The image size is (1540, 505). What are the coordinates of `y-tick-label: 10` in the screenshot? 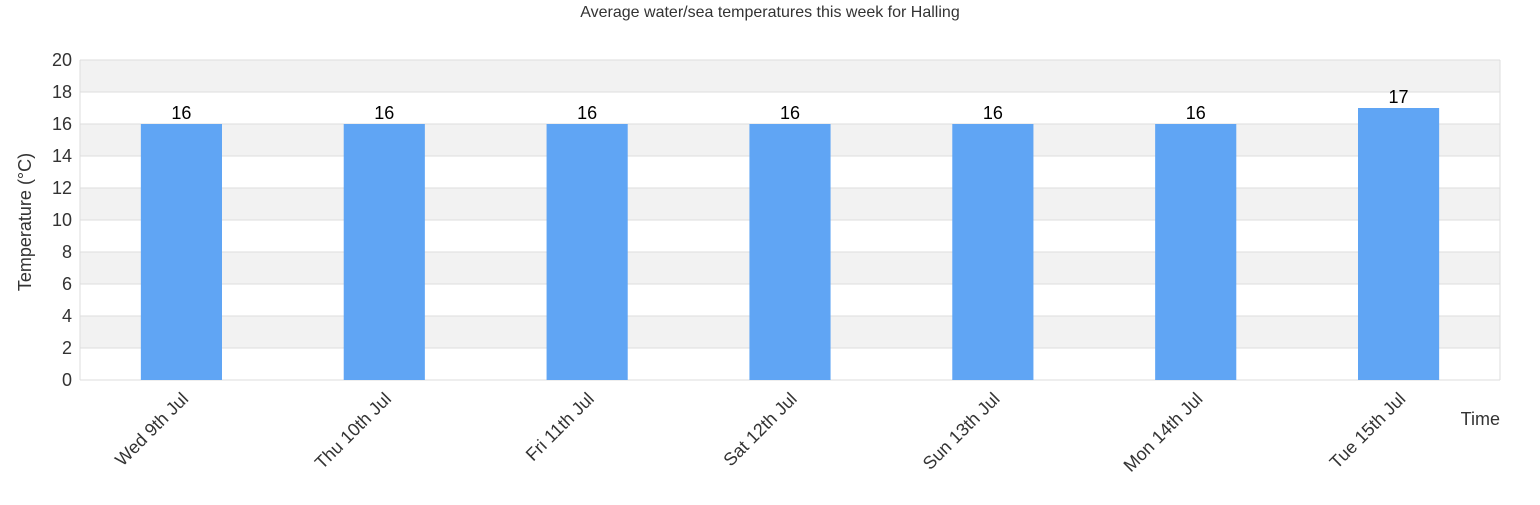 It's located at (62, 220).